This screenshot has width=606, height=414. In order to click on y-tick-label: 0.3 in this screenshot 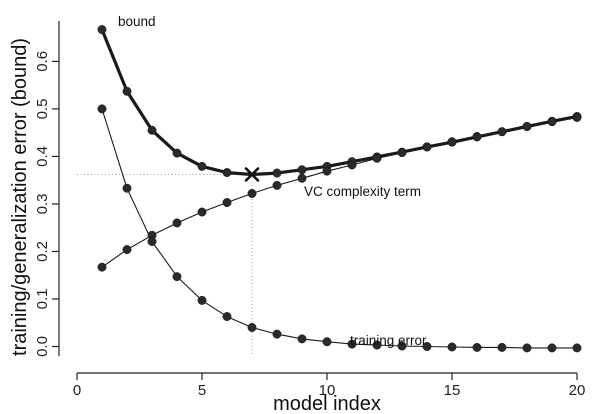, I will do `click(42, 204)`.